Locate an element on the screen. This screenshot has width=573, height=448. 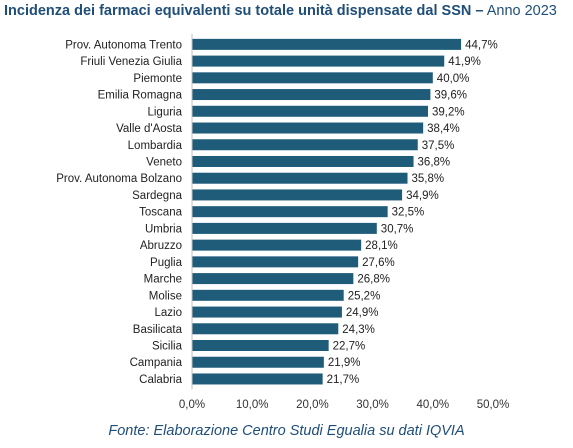
chart-title-year: Anno 2023 is located at coordinates (521, 11).